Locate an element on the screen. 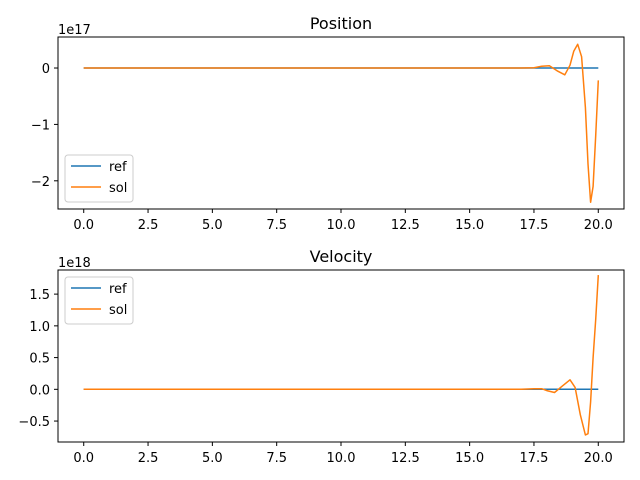 This screenshot has width=640, height=480. y-tick-label: −0.5 is located at coordinates (34, 422).